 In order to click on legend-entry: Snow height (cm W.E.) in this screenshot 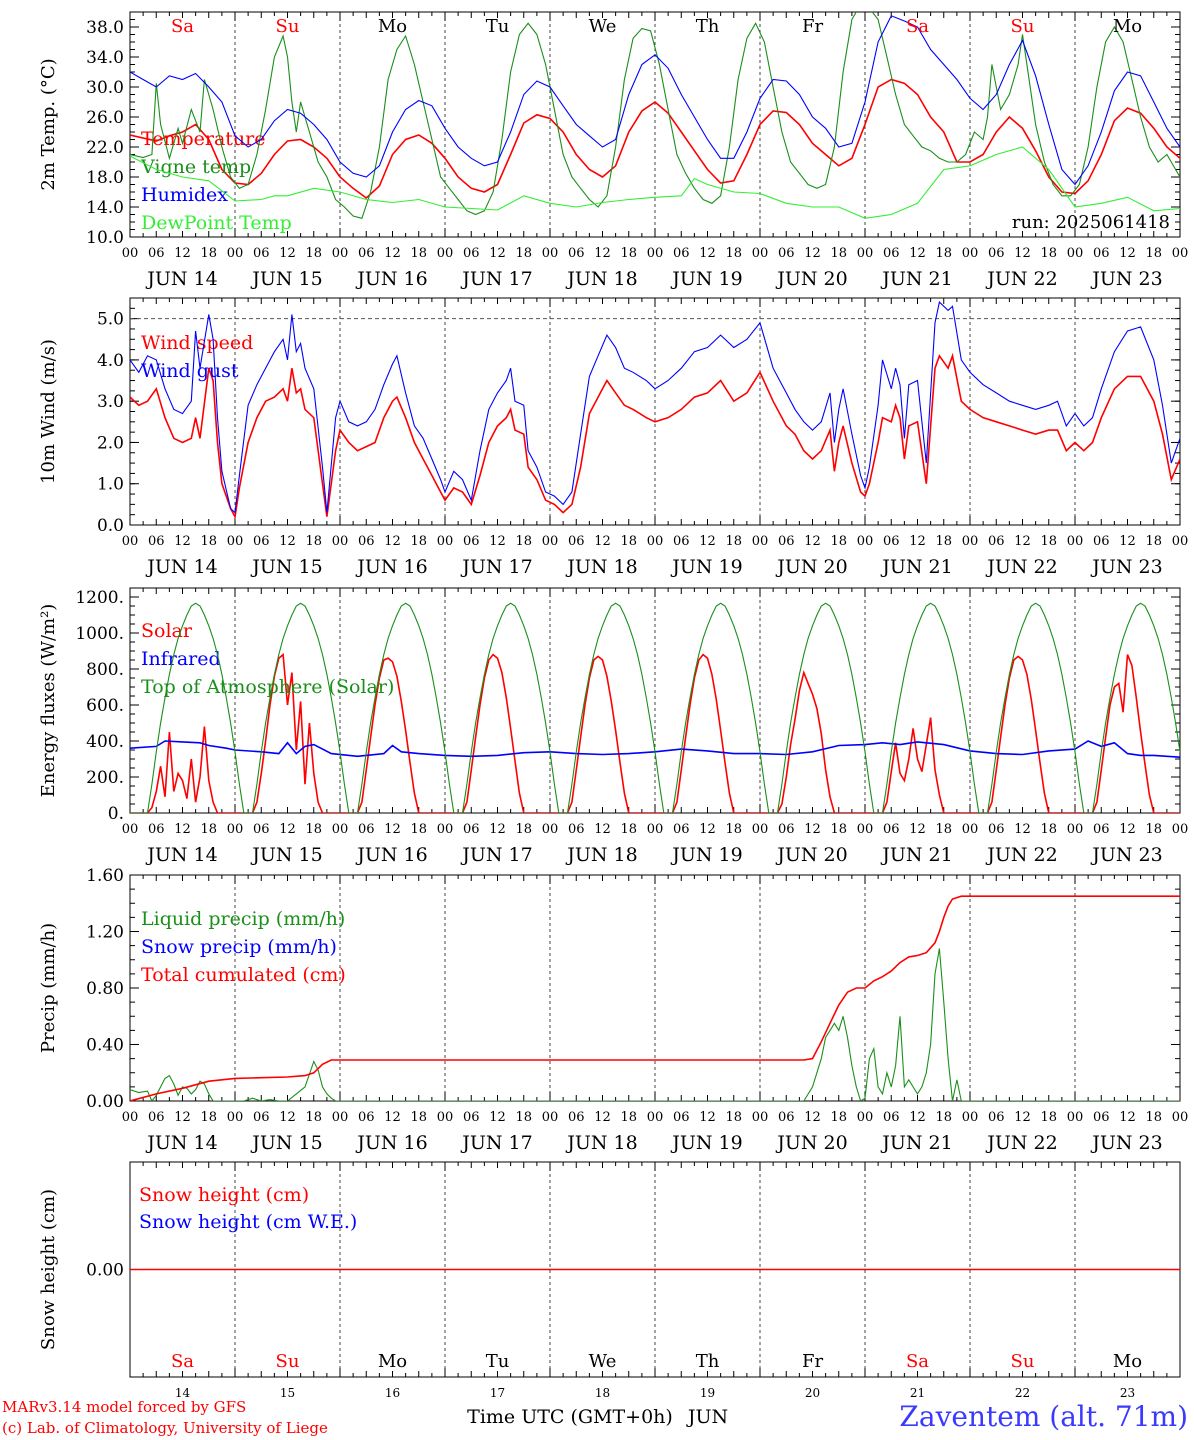, I will do `click(248, 1222)`.